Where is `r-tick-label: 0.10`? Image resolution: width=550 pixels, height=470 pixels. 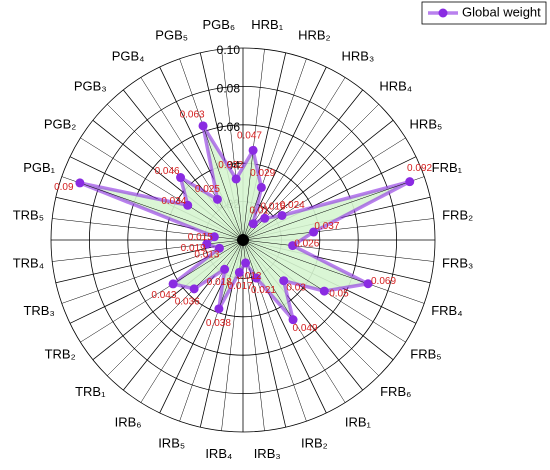
r-tick-label: 0.10 is located at coordinates (229, 50).